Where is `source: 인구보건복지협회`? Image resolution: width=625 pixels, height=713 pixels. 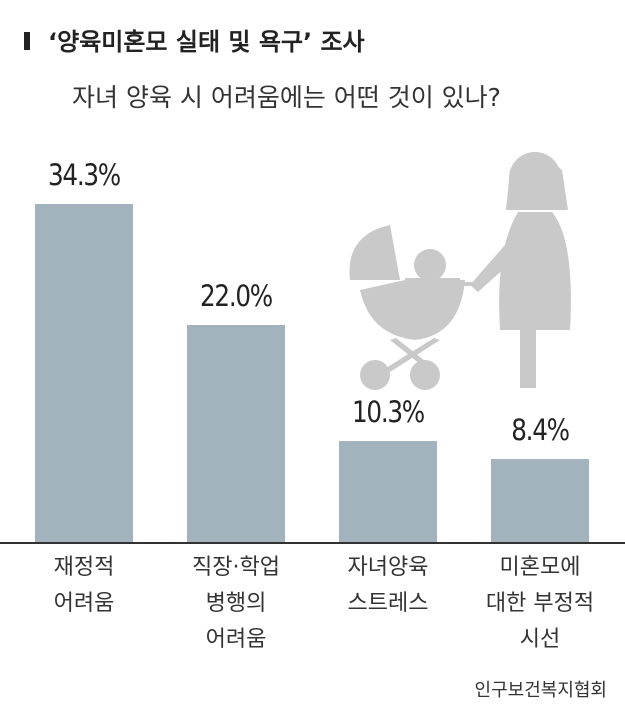
source: 인구보건복지협회 is located at coordinates (540, 690).